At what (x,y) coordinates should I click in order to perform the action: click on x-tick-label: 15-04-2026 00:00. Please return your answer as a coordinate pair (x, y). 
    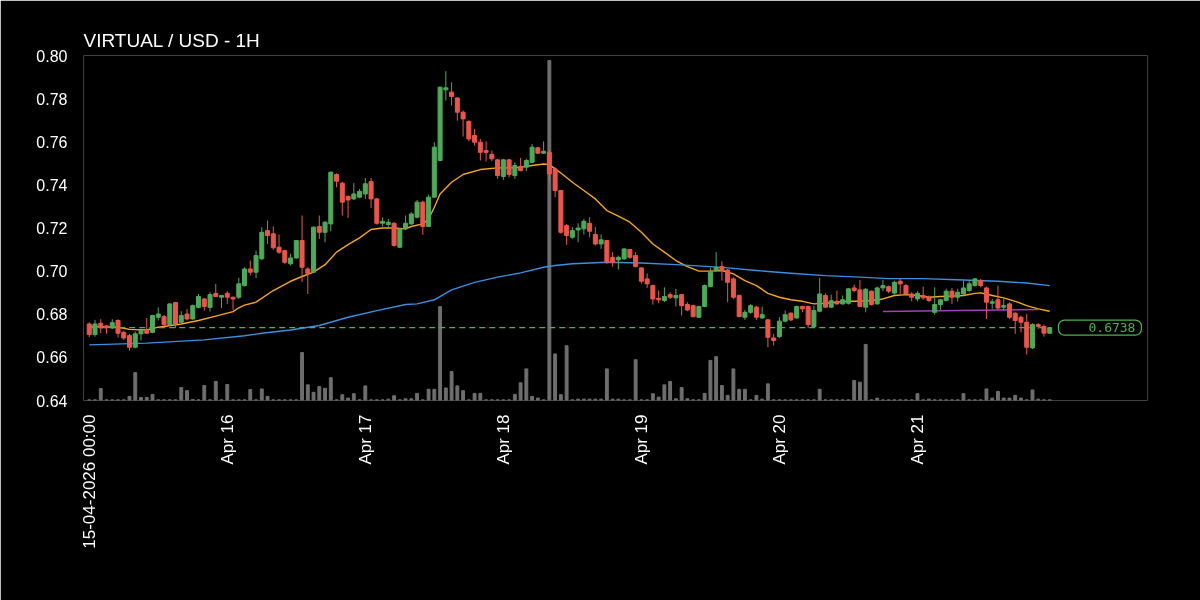
    Looking at the image, I should click on (89, 481).